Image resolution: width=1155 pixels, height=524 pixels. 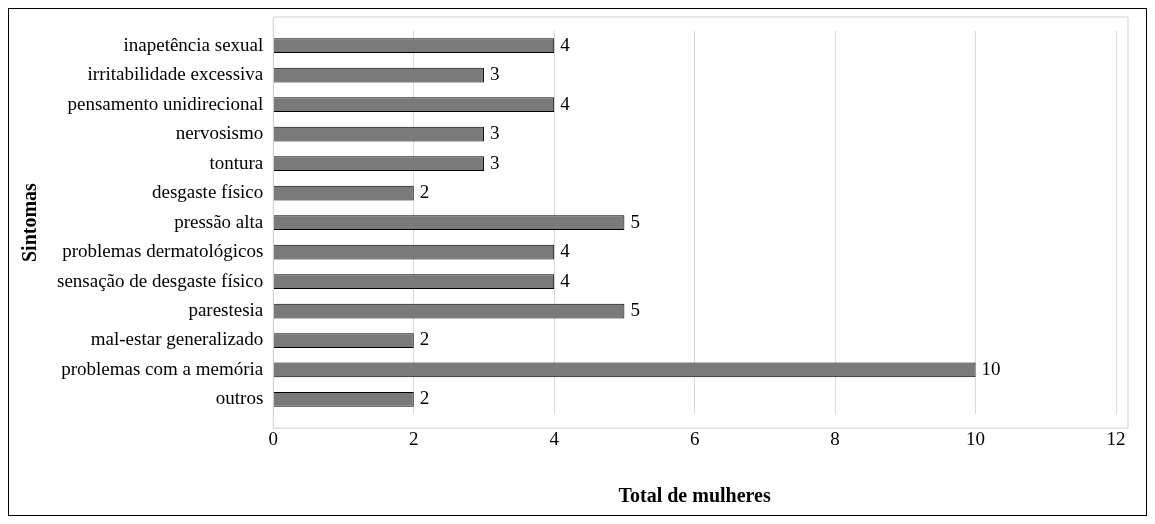 I want to click on y-axis-title: Sintomas, so click(x=29, y=222).